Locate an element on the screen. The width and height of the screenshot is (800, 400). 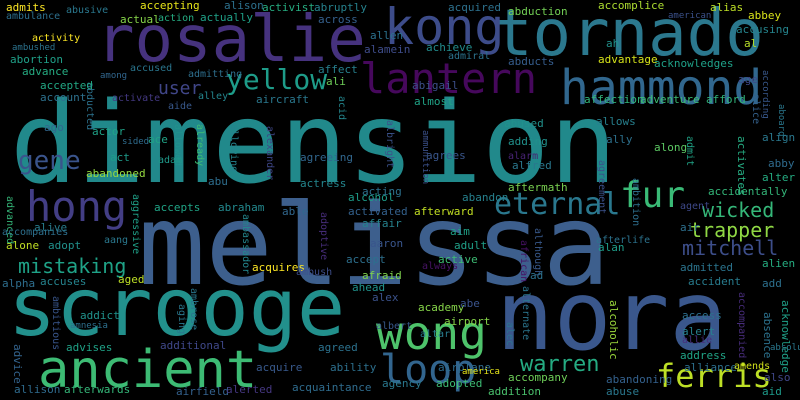
word: advanced is located at coordinates (9, 220).